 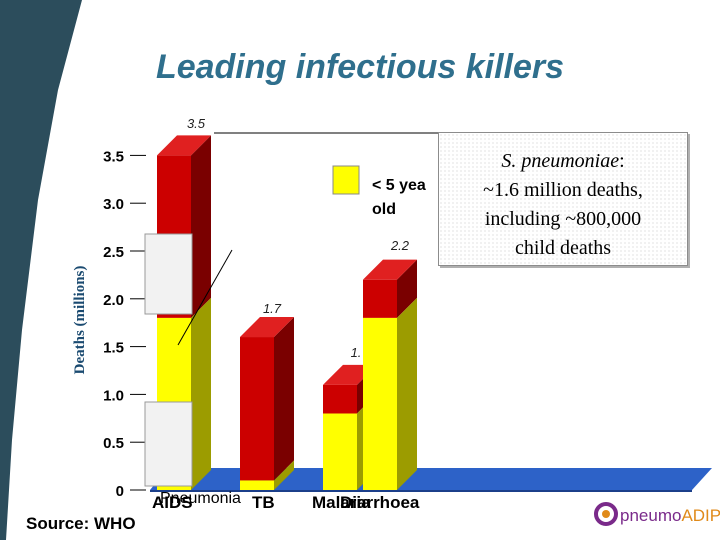 What do you see at coordinates (272, 308) in the screenshot?
I see `bar-value-label: 1.7` at bounding box center [272, 308].